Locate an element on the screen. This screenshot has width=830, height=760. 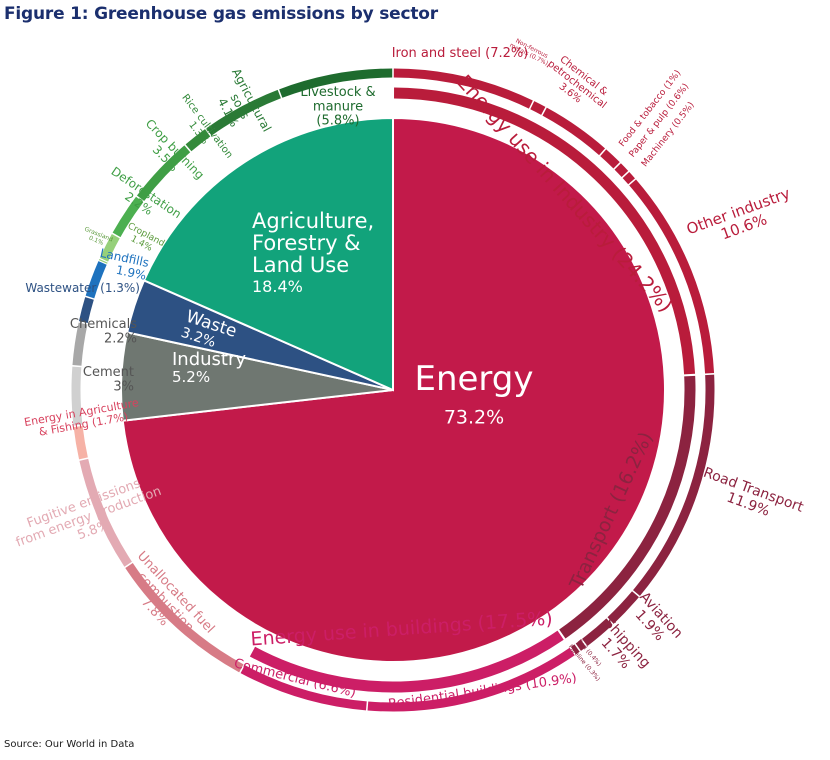
segment-label-energy-in-agriculture-fishing: Energy in Agriculture& Fishing (1.7%) is located at coordinates (81, 417).